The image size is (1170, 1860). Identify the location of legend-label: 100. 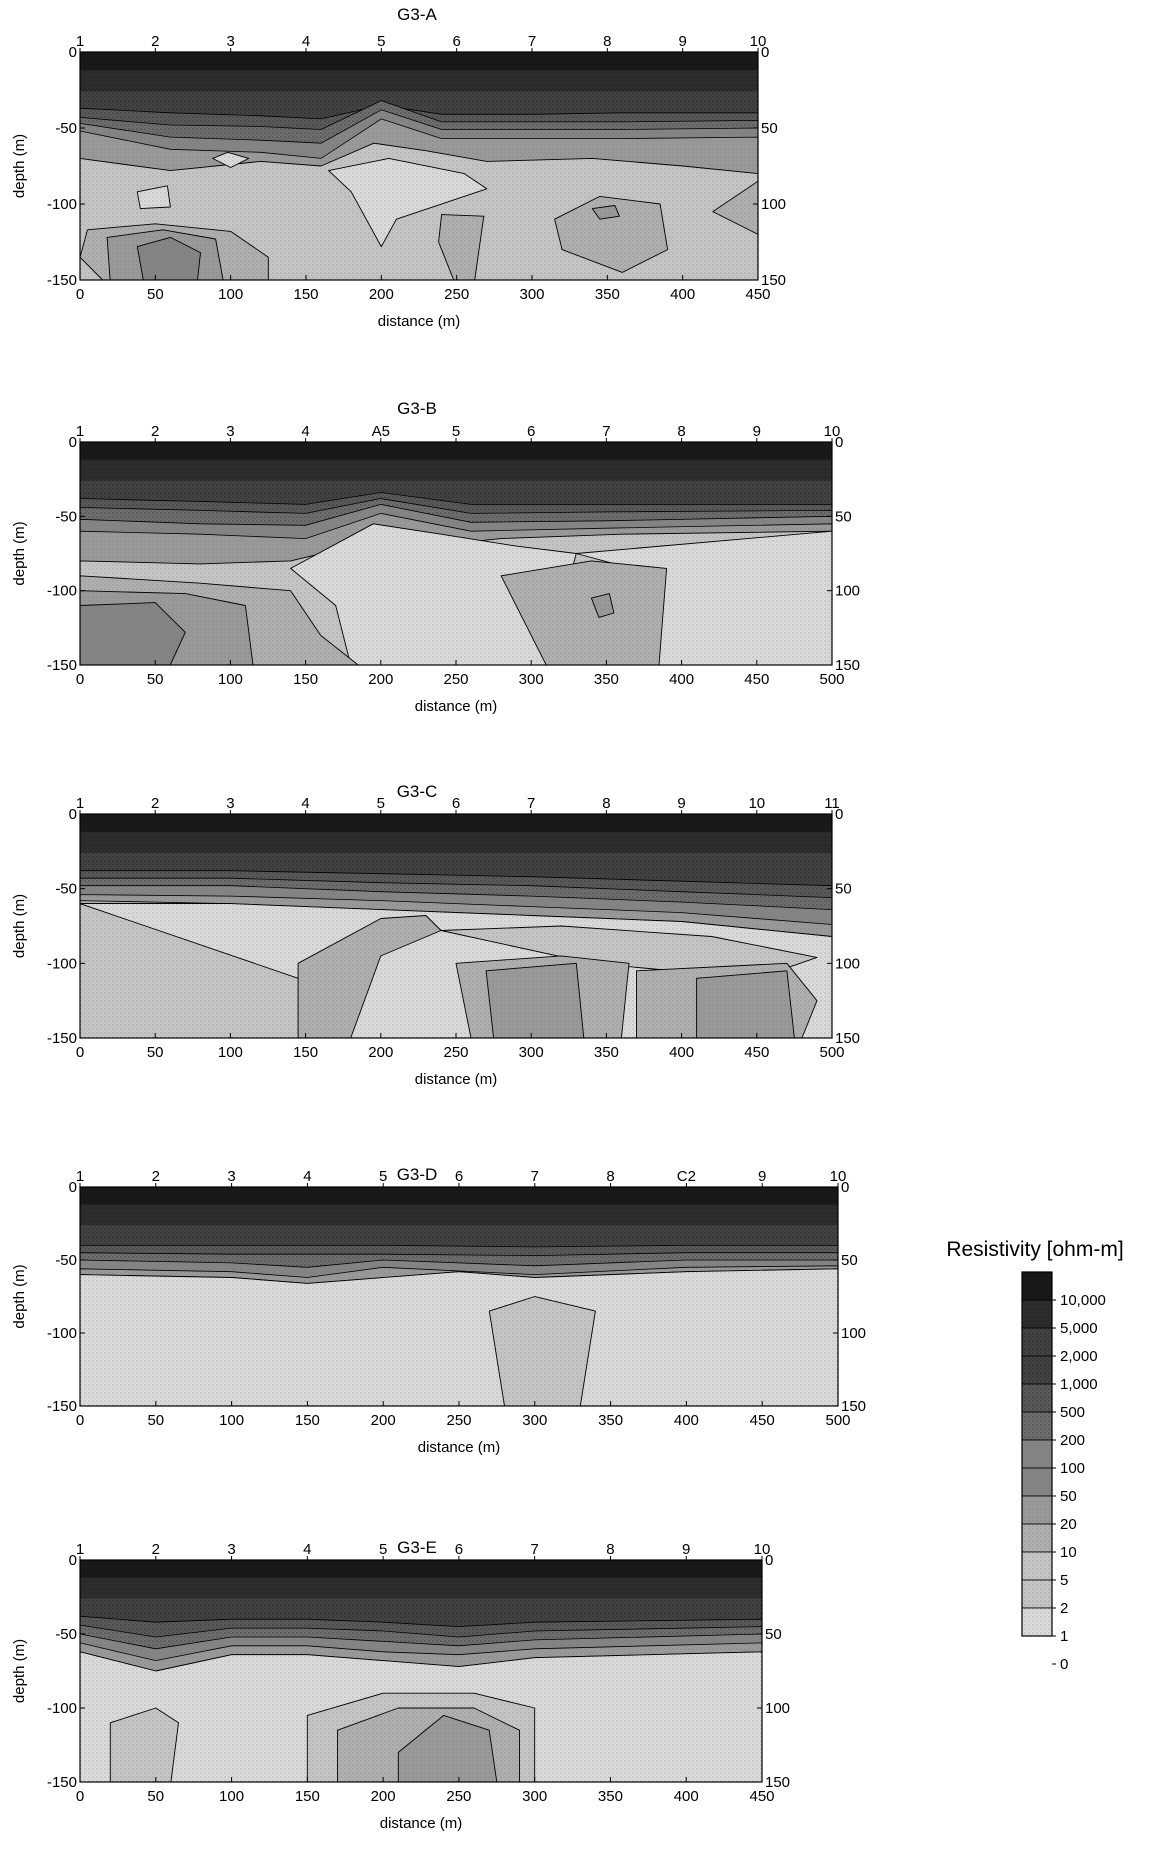
(1072, 1468).